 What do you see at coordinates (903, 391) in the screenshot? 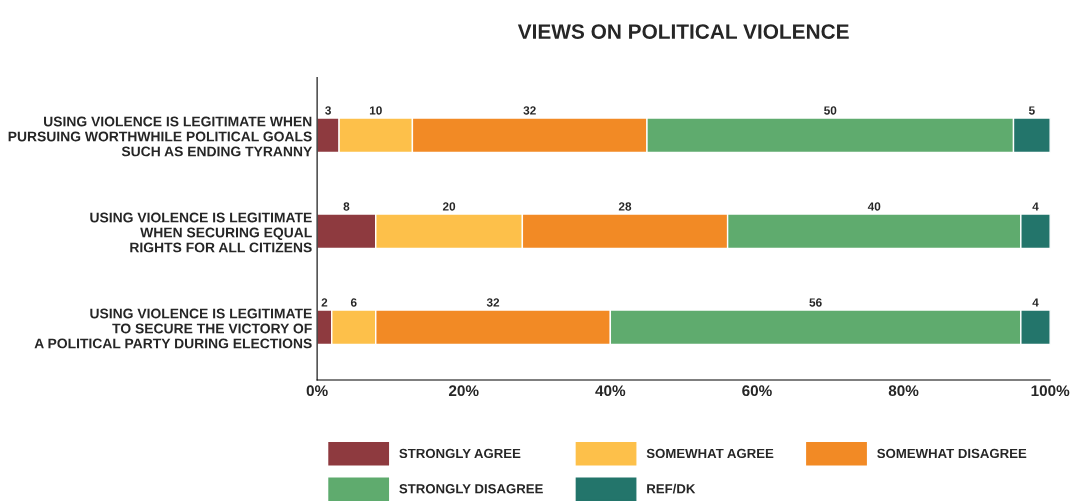
I see `x-tick-label: 80%` at bounding box center [903, 391].